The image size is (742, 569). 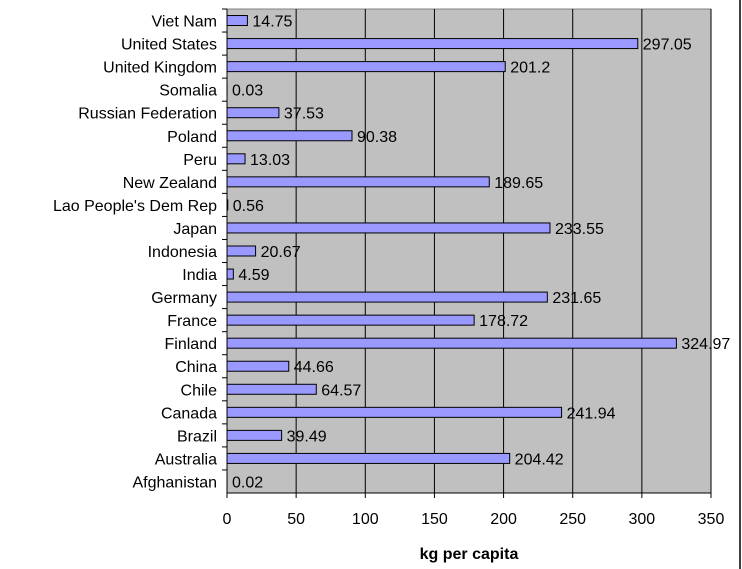 I want to click on data-label: 39.49, so click(x=307, y=436).